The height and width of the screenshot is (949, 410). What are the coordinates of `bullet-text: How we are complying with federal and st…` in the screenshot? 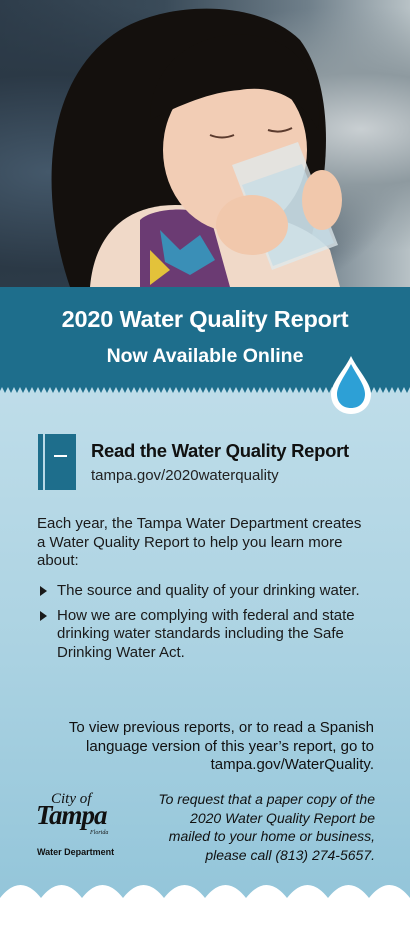 It's located at (206, 633).